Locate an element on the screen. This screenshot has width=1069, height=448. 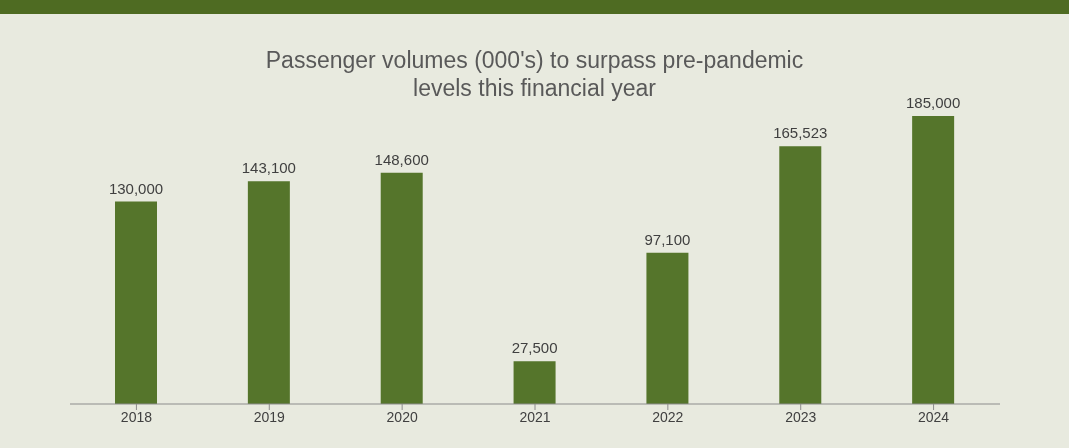
data-label: 165,523 is located at coordinates (800, 133).